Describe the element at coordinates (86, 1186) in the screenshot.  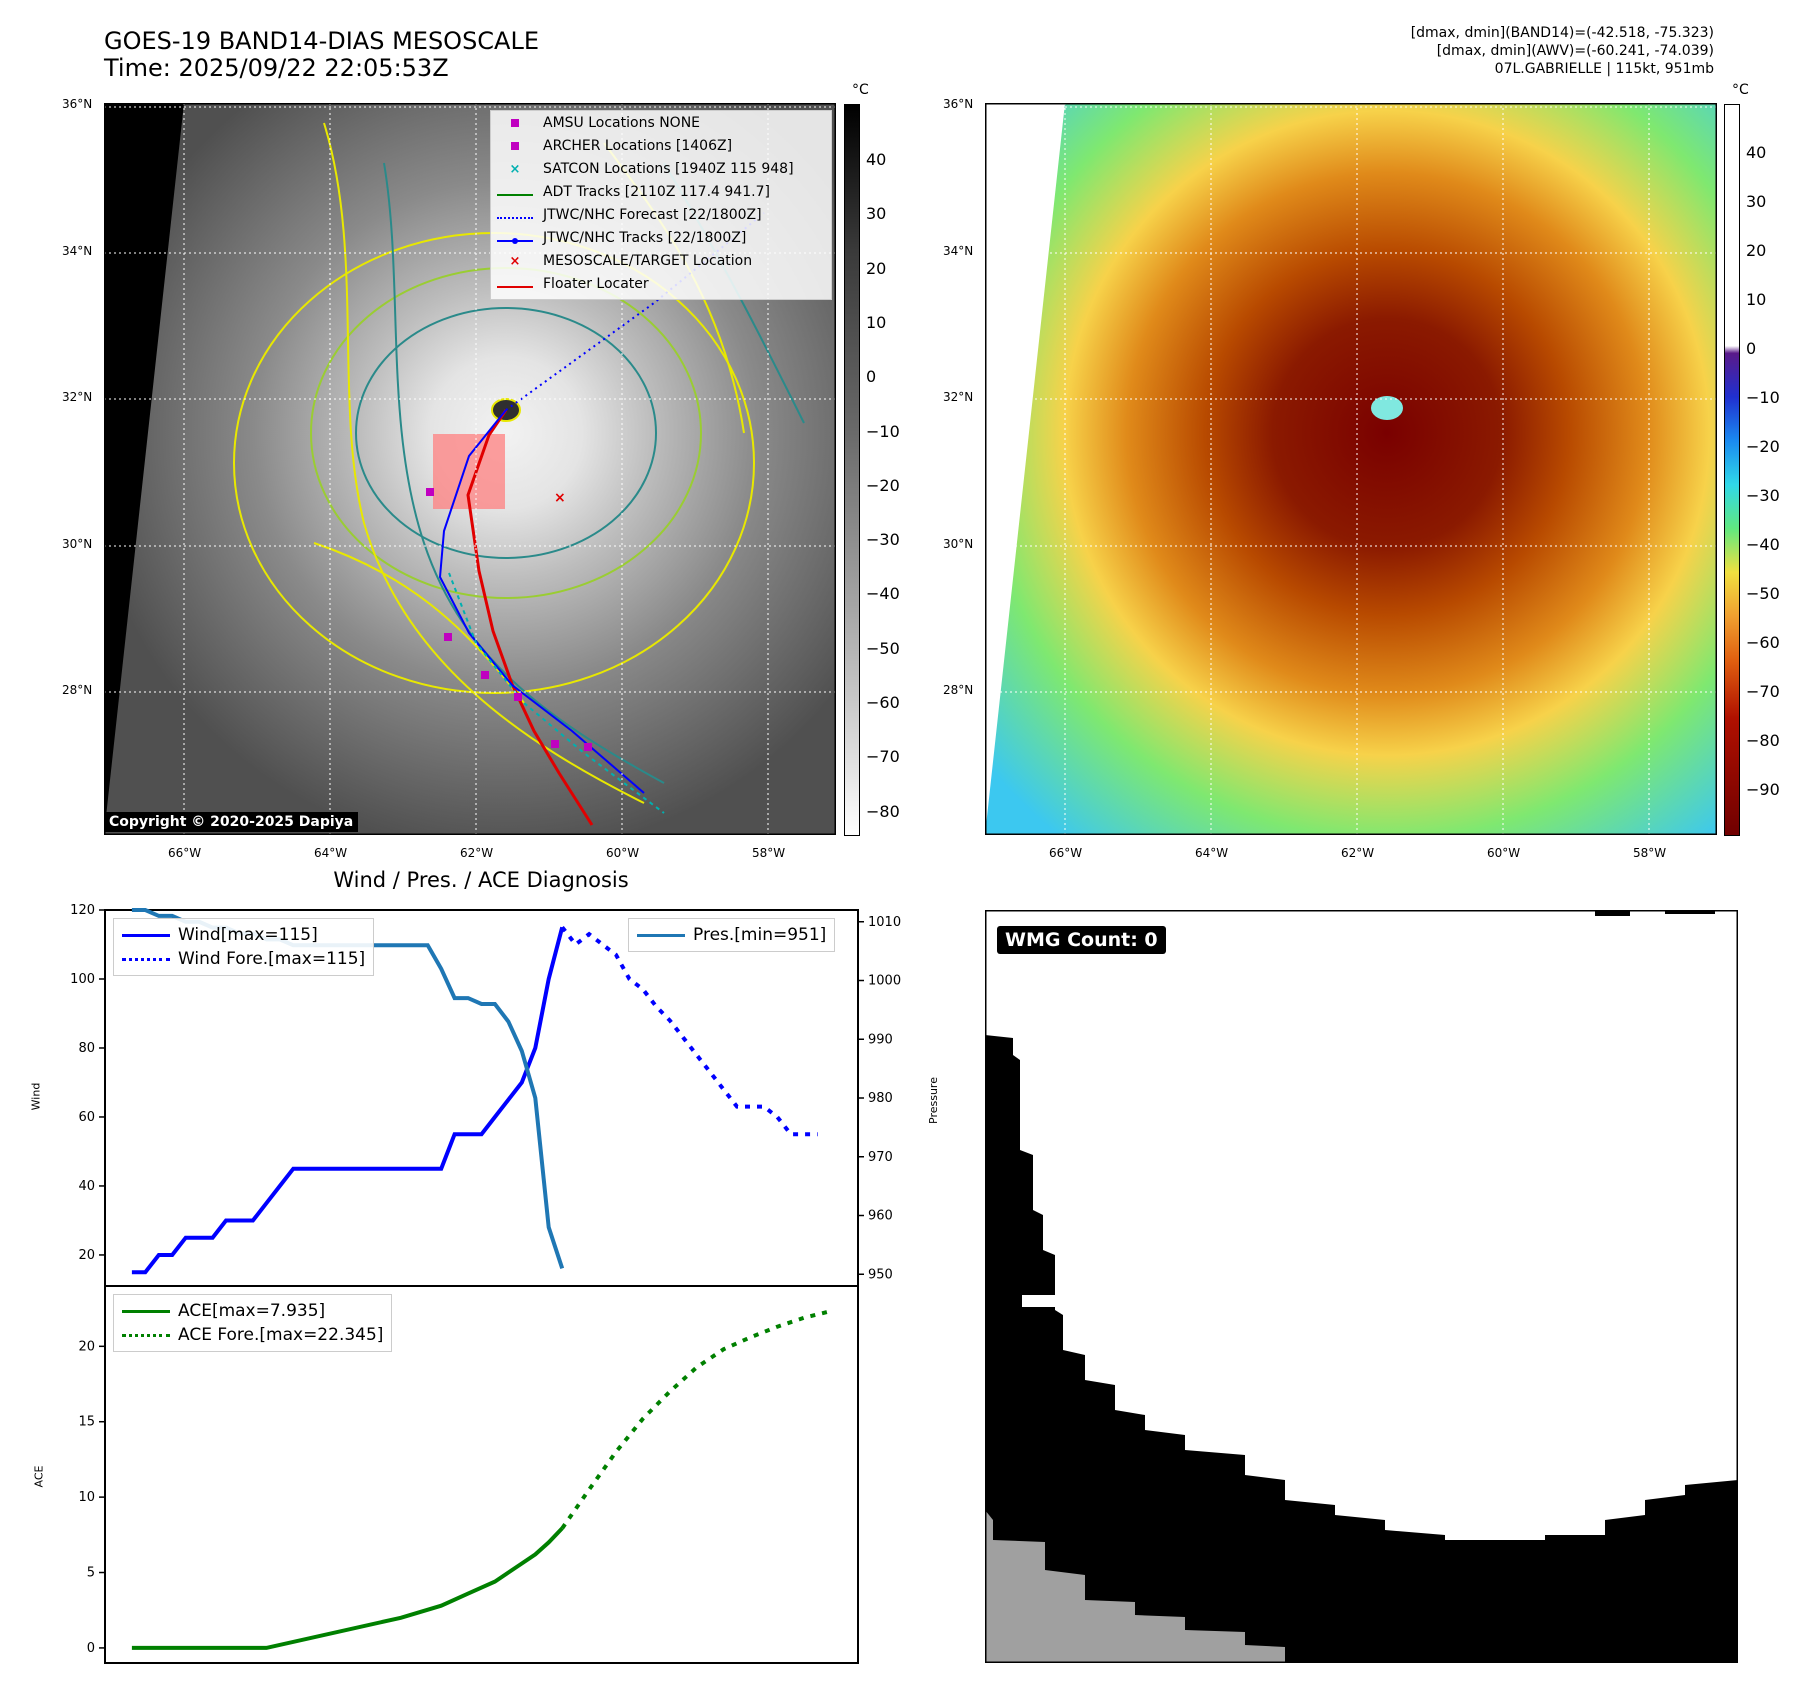
I see `y-tick-label: 40` at that location.